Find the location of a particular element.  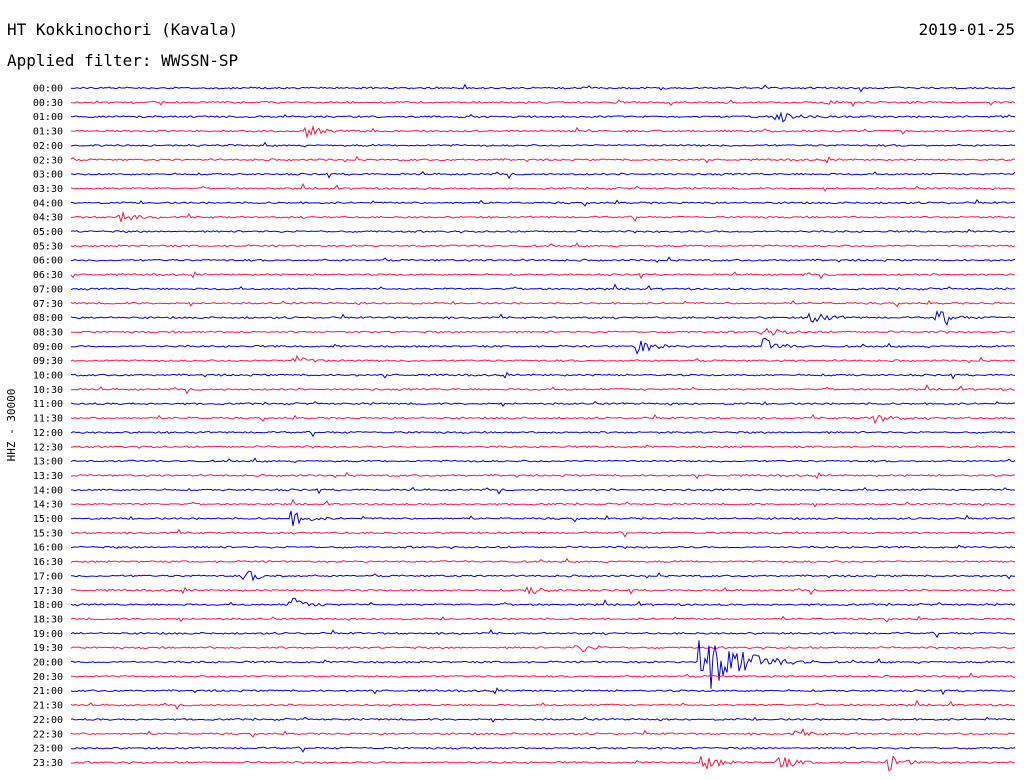

row-label: 15:00 is located at coordinates (48, 519).